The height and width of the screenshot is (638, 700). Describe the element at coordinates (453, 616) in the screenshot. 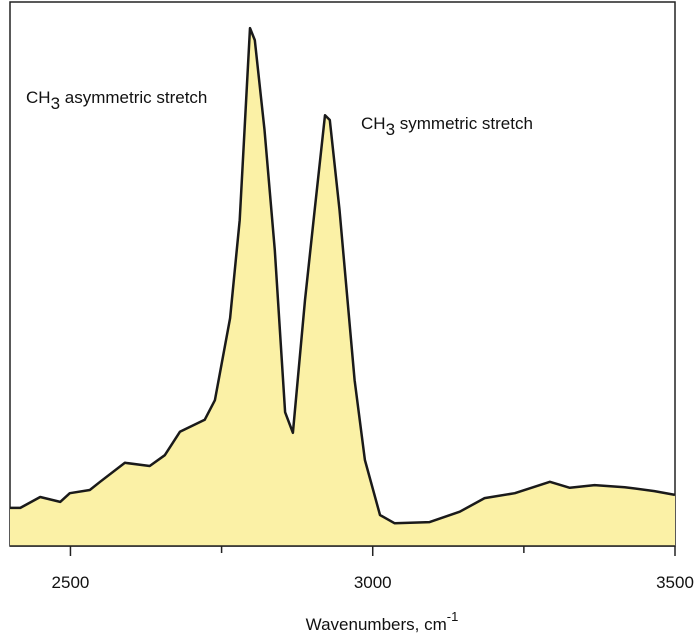

I see `x-axis-label-superscript: -1` at that location.